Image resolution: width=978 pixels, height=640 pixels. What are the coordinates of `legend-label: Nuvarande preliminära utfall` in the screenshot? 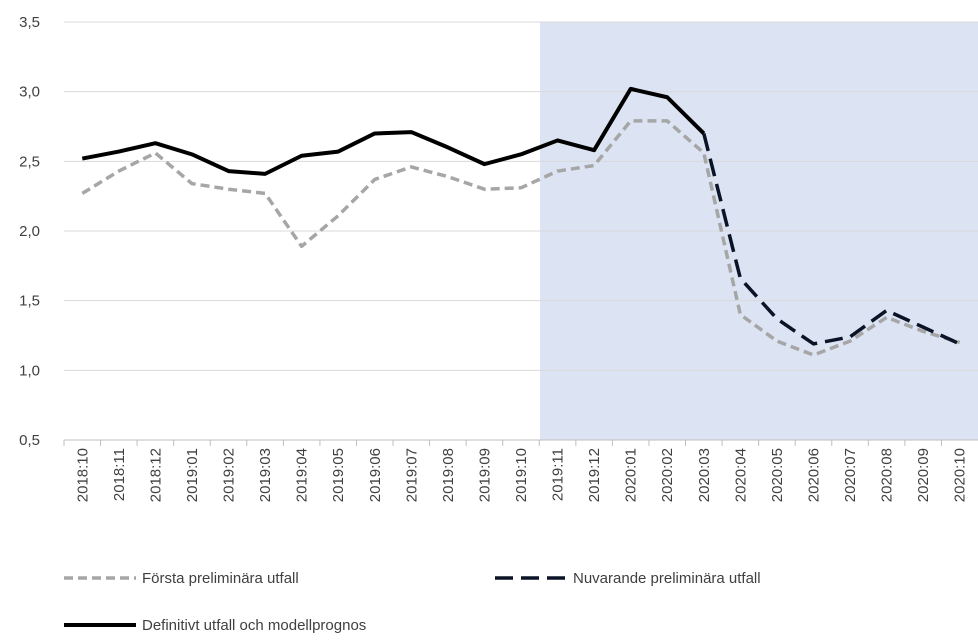 It's located at (667, 578).